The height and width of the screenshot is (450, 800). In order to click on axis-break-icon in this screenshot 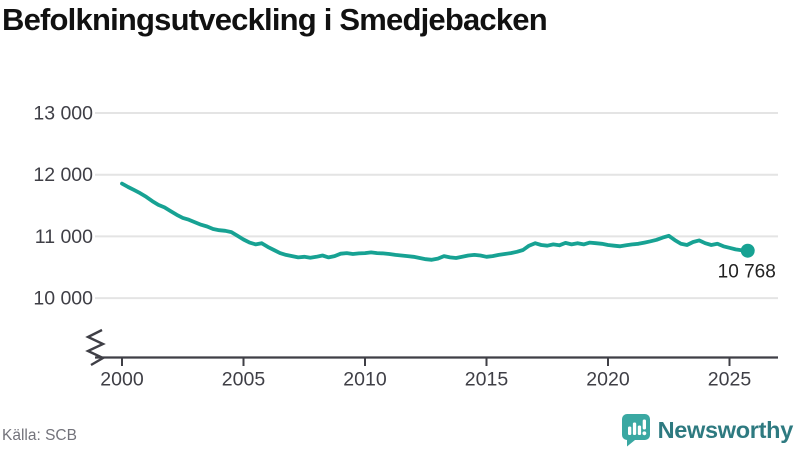, I will do `click(95, 347)`.